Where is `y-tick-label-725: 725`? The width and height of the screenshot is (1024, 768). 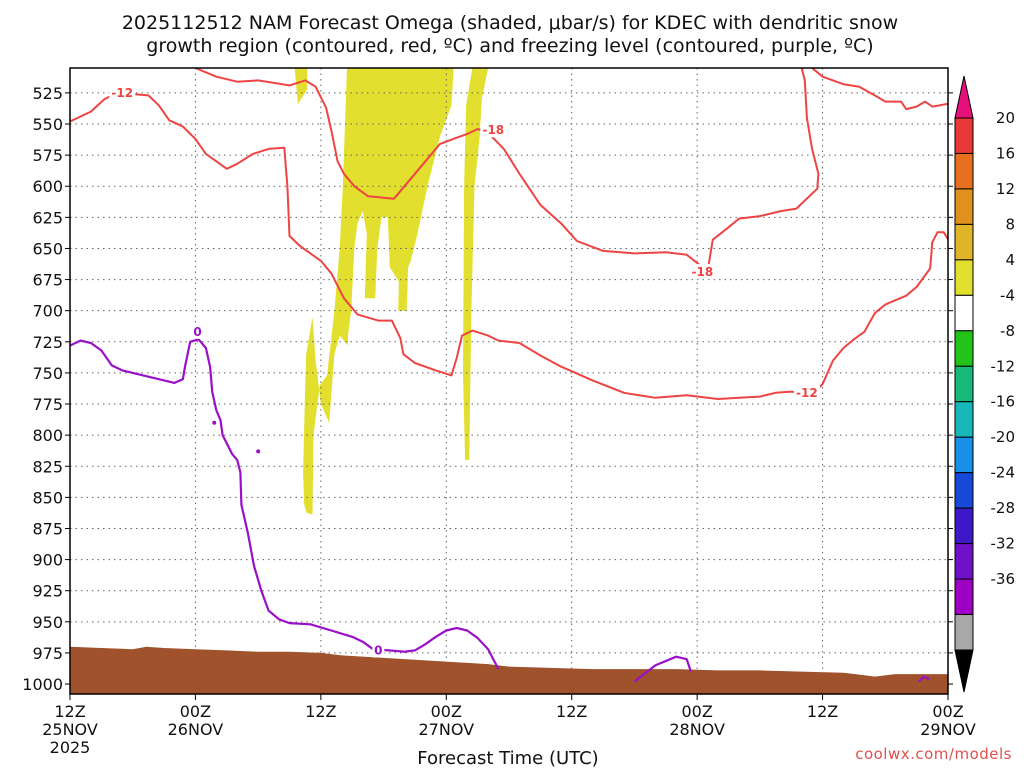 y-tick-label-725: 725 is located at coordinates (47, 342).